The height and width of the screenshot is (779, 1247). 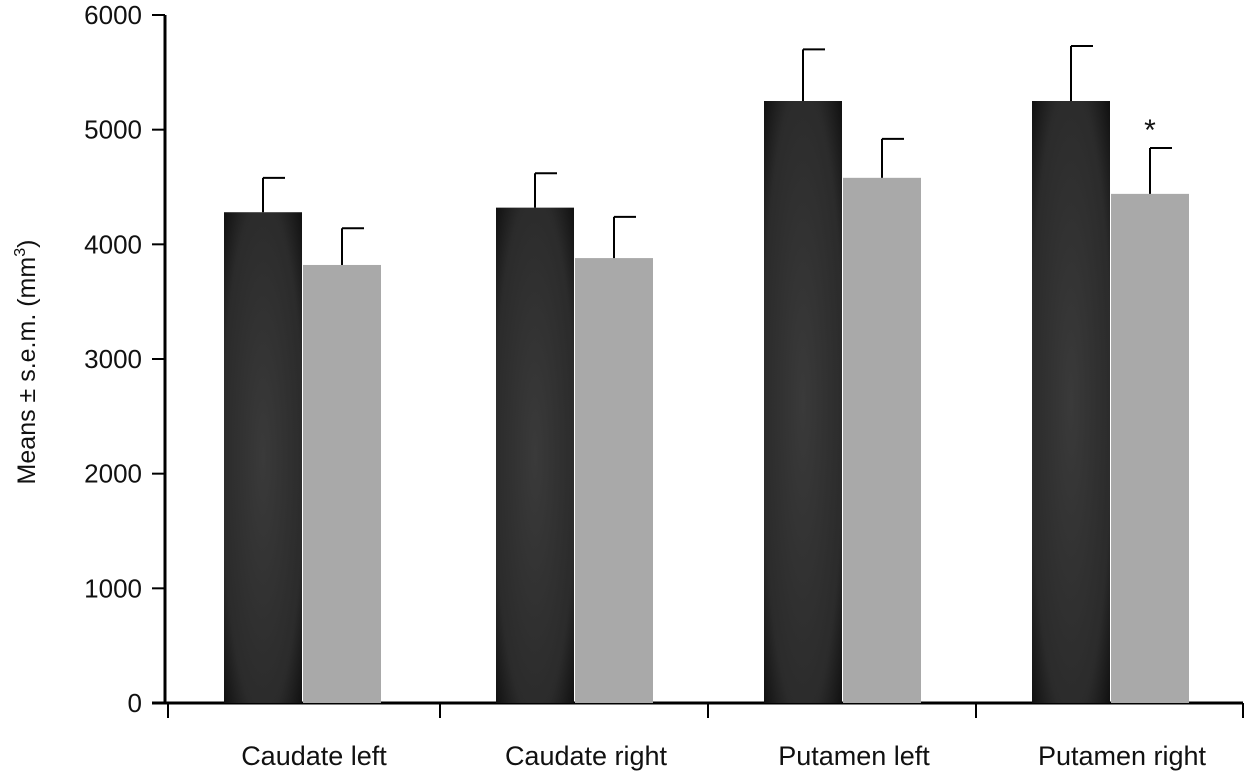 What do you see at coordinates (113, 359) in the screenshot?
I see `y-tick-label: 3000` at bounding box center [113, 359].